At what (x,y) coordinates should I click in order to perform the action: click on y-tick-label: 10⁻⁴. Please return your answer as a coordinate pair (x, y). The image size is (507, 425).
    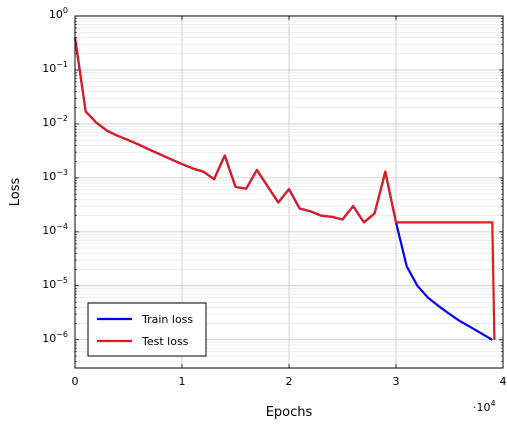
    Looking at the image, I should click on (55, 229).